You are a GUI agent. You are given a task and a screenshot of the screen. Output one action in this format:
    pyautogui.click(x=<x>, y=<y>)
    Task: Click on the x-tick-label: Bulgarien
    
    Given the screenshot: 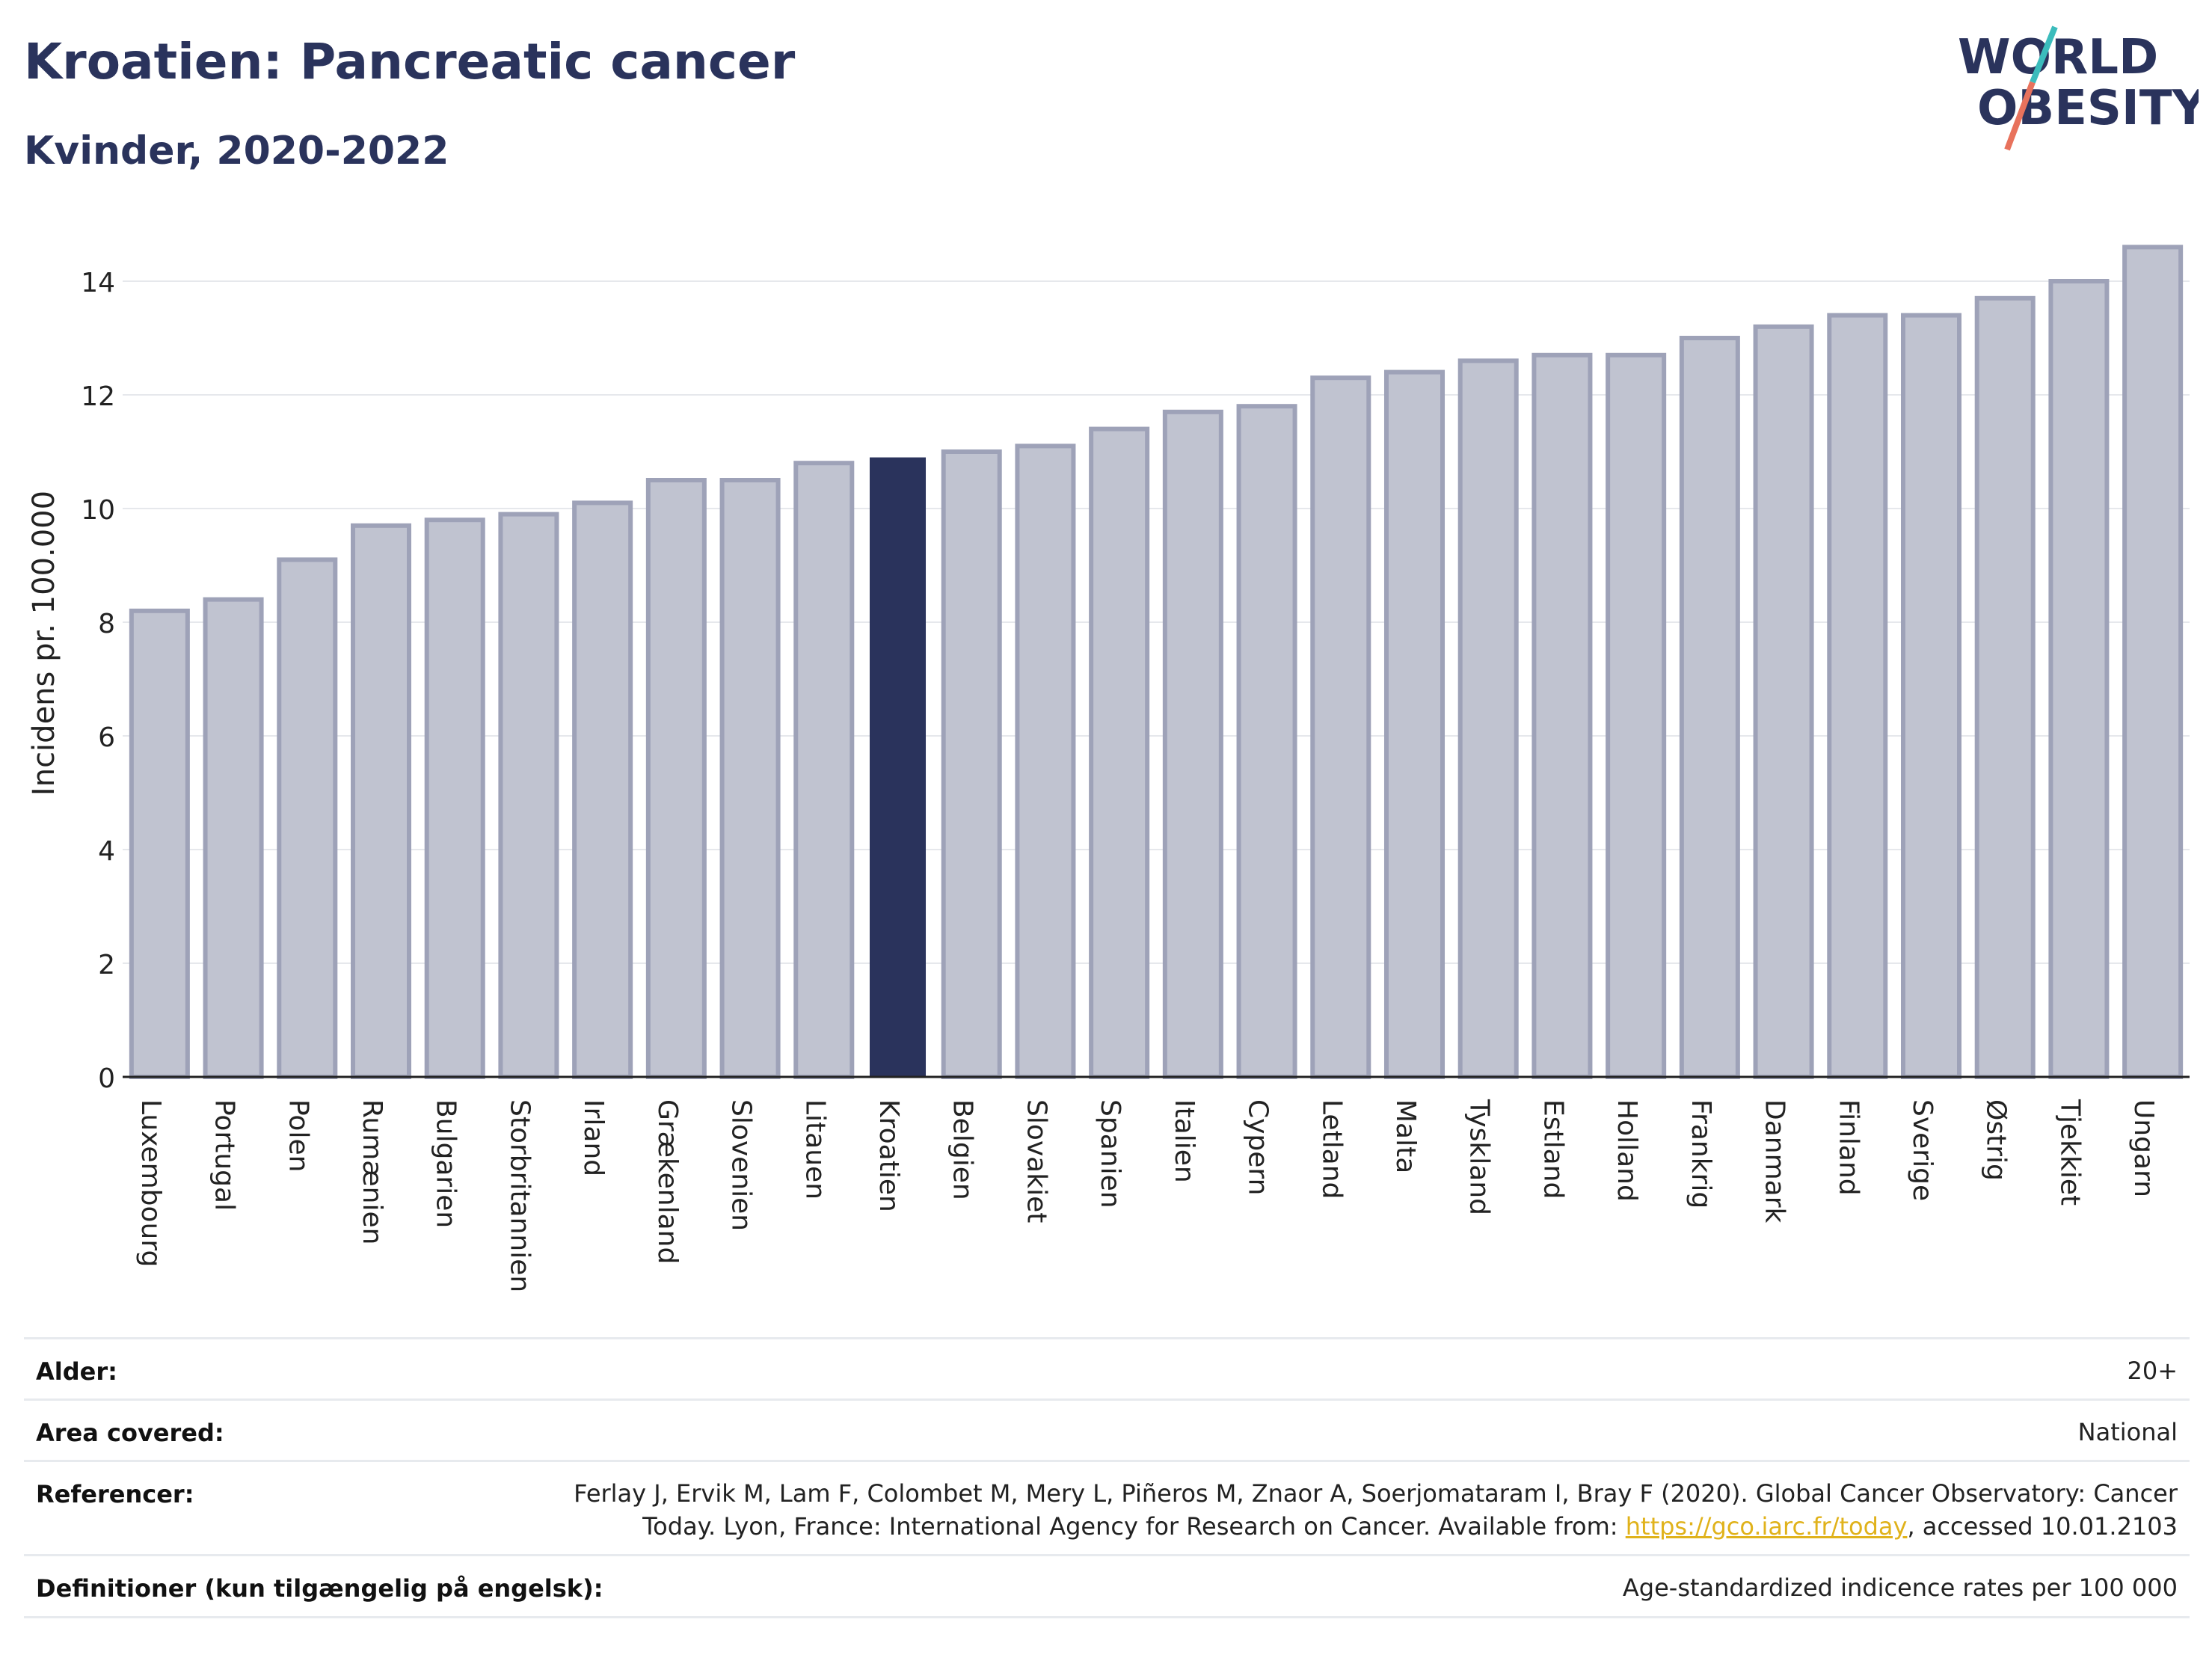 What is the action you would take?
    pyautogui.click(x=446, y=1163)
    